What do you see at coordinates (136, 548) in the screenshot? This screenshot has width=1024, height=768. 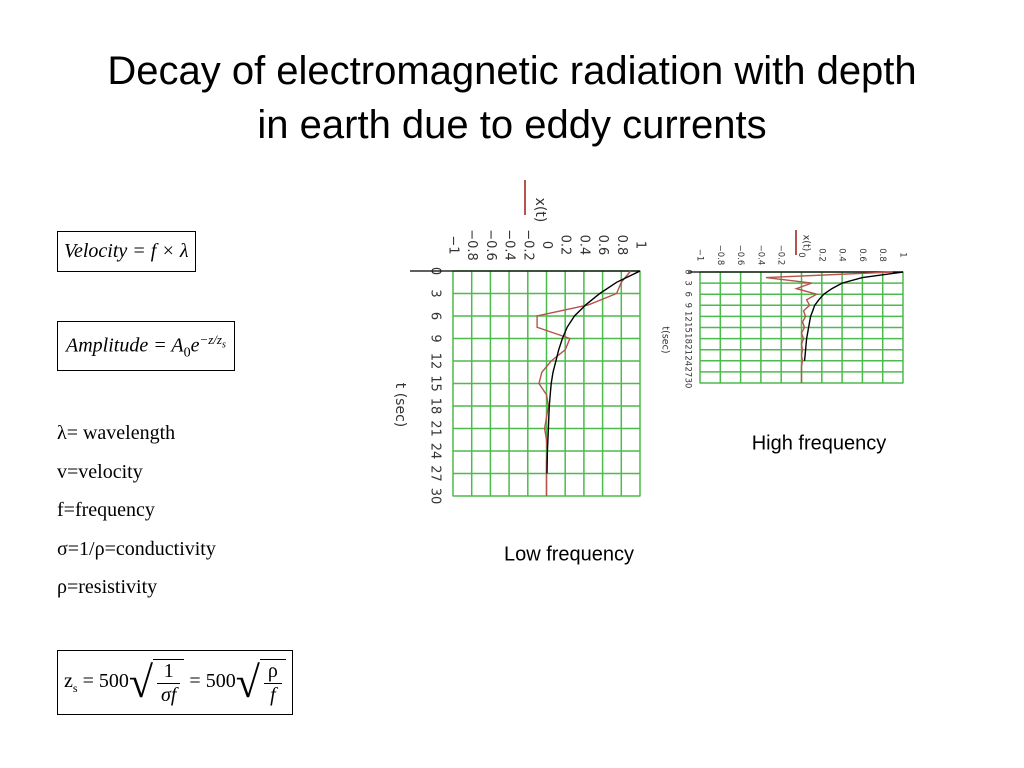 I see `definition: σ=1/ρ=conductivity` at bounding box center [136, 548].